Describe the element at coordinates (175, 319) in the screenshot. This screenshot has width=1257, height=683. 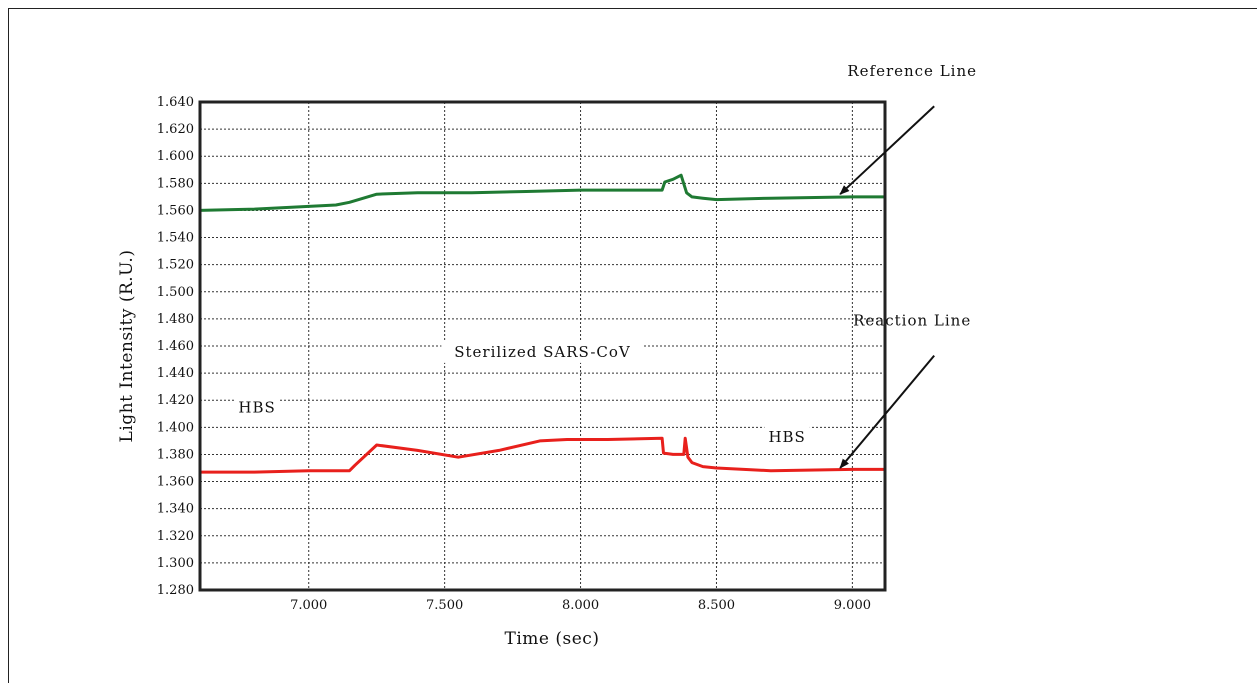
I see `y-tick-label: 1.480` at that location.